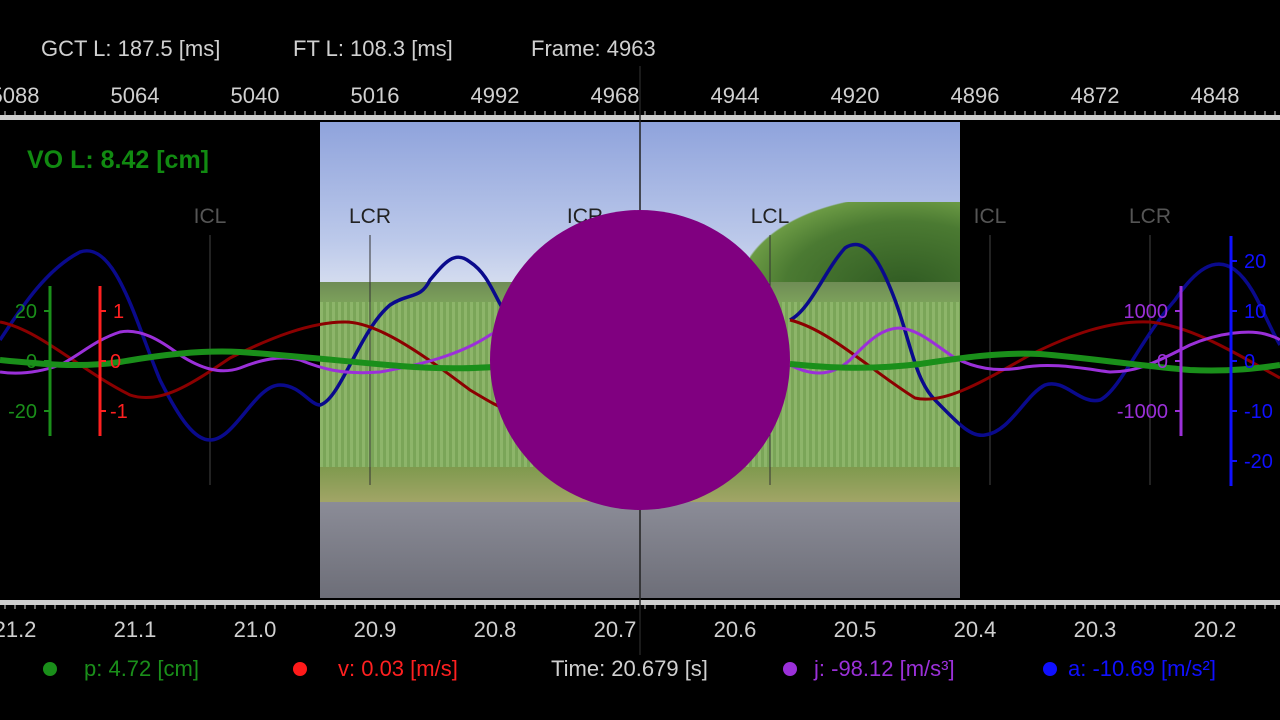  Describe the element at coordinates (131, 48) in the screenshot. I see `gct-readout: GCT L: 187.5 [ms]` at that location.